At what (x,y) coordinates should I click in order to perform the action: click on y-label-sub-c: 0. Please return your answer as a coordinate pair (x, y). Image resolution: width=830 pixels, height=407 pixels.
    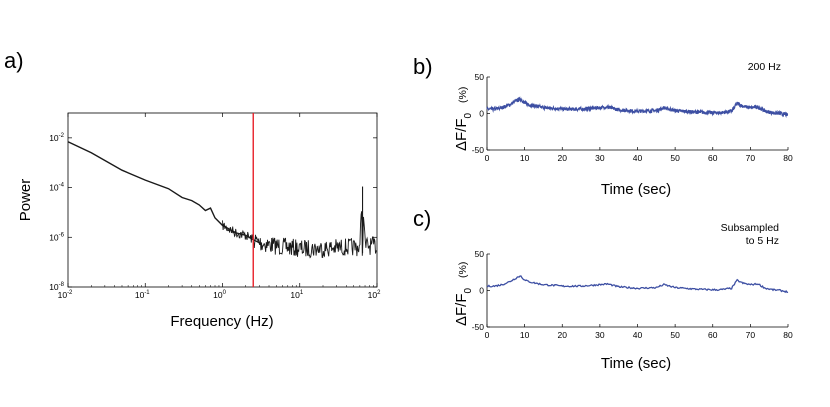
    Looking at the image, I should click on (468, 290).